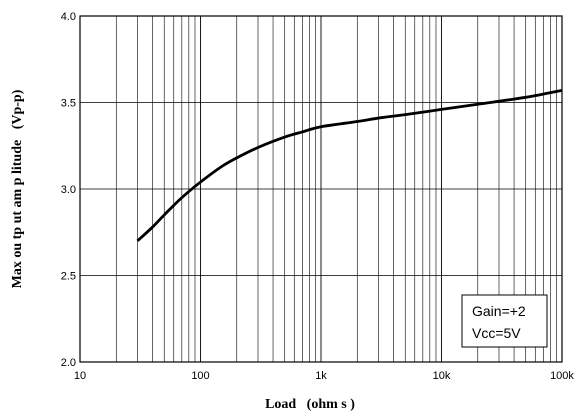 This screenshot has height=414, width=576. Describe the element at coordinates (321, 376) in the screenshot. I see `x-tick-label: 1k` at that location.